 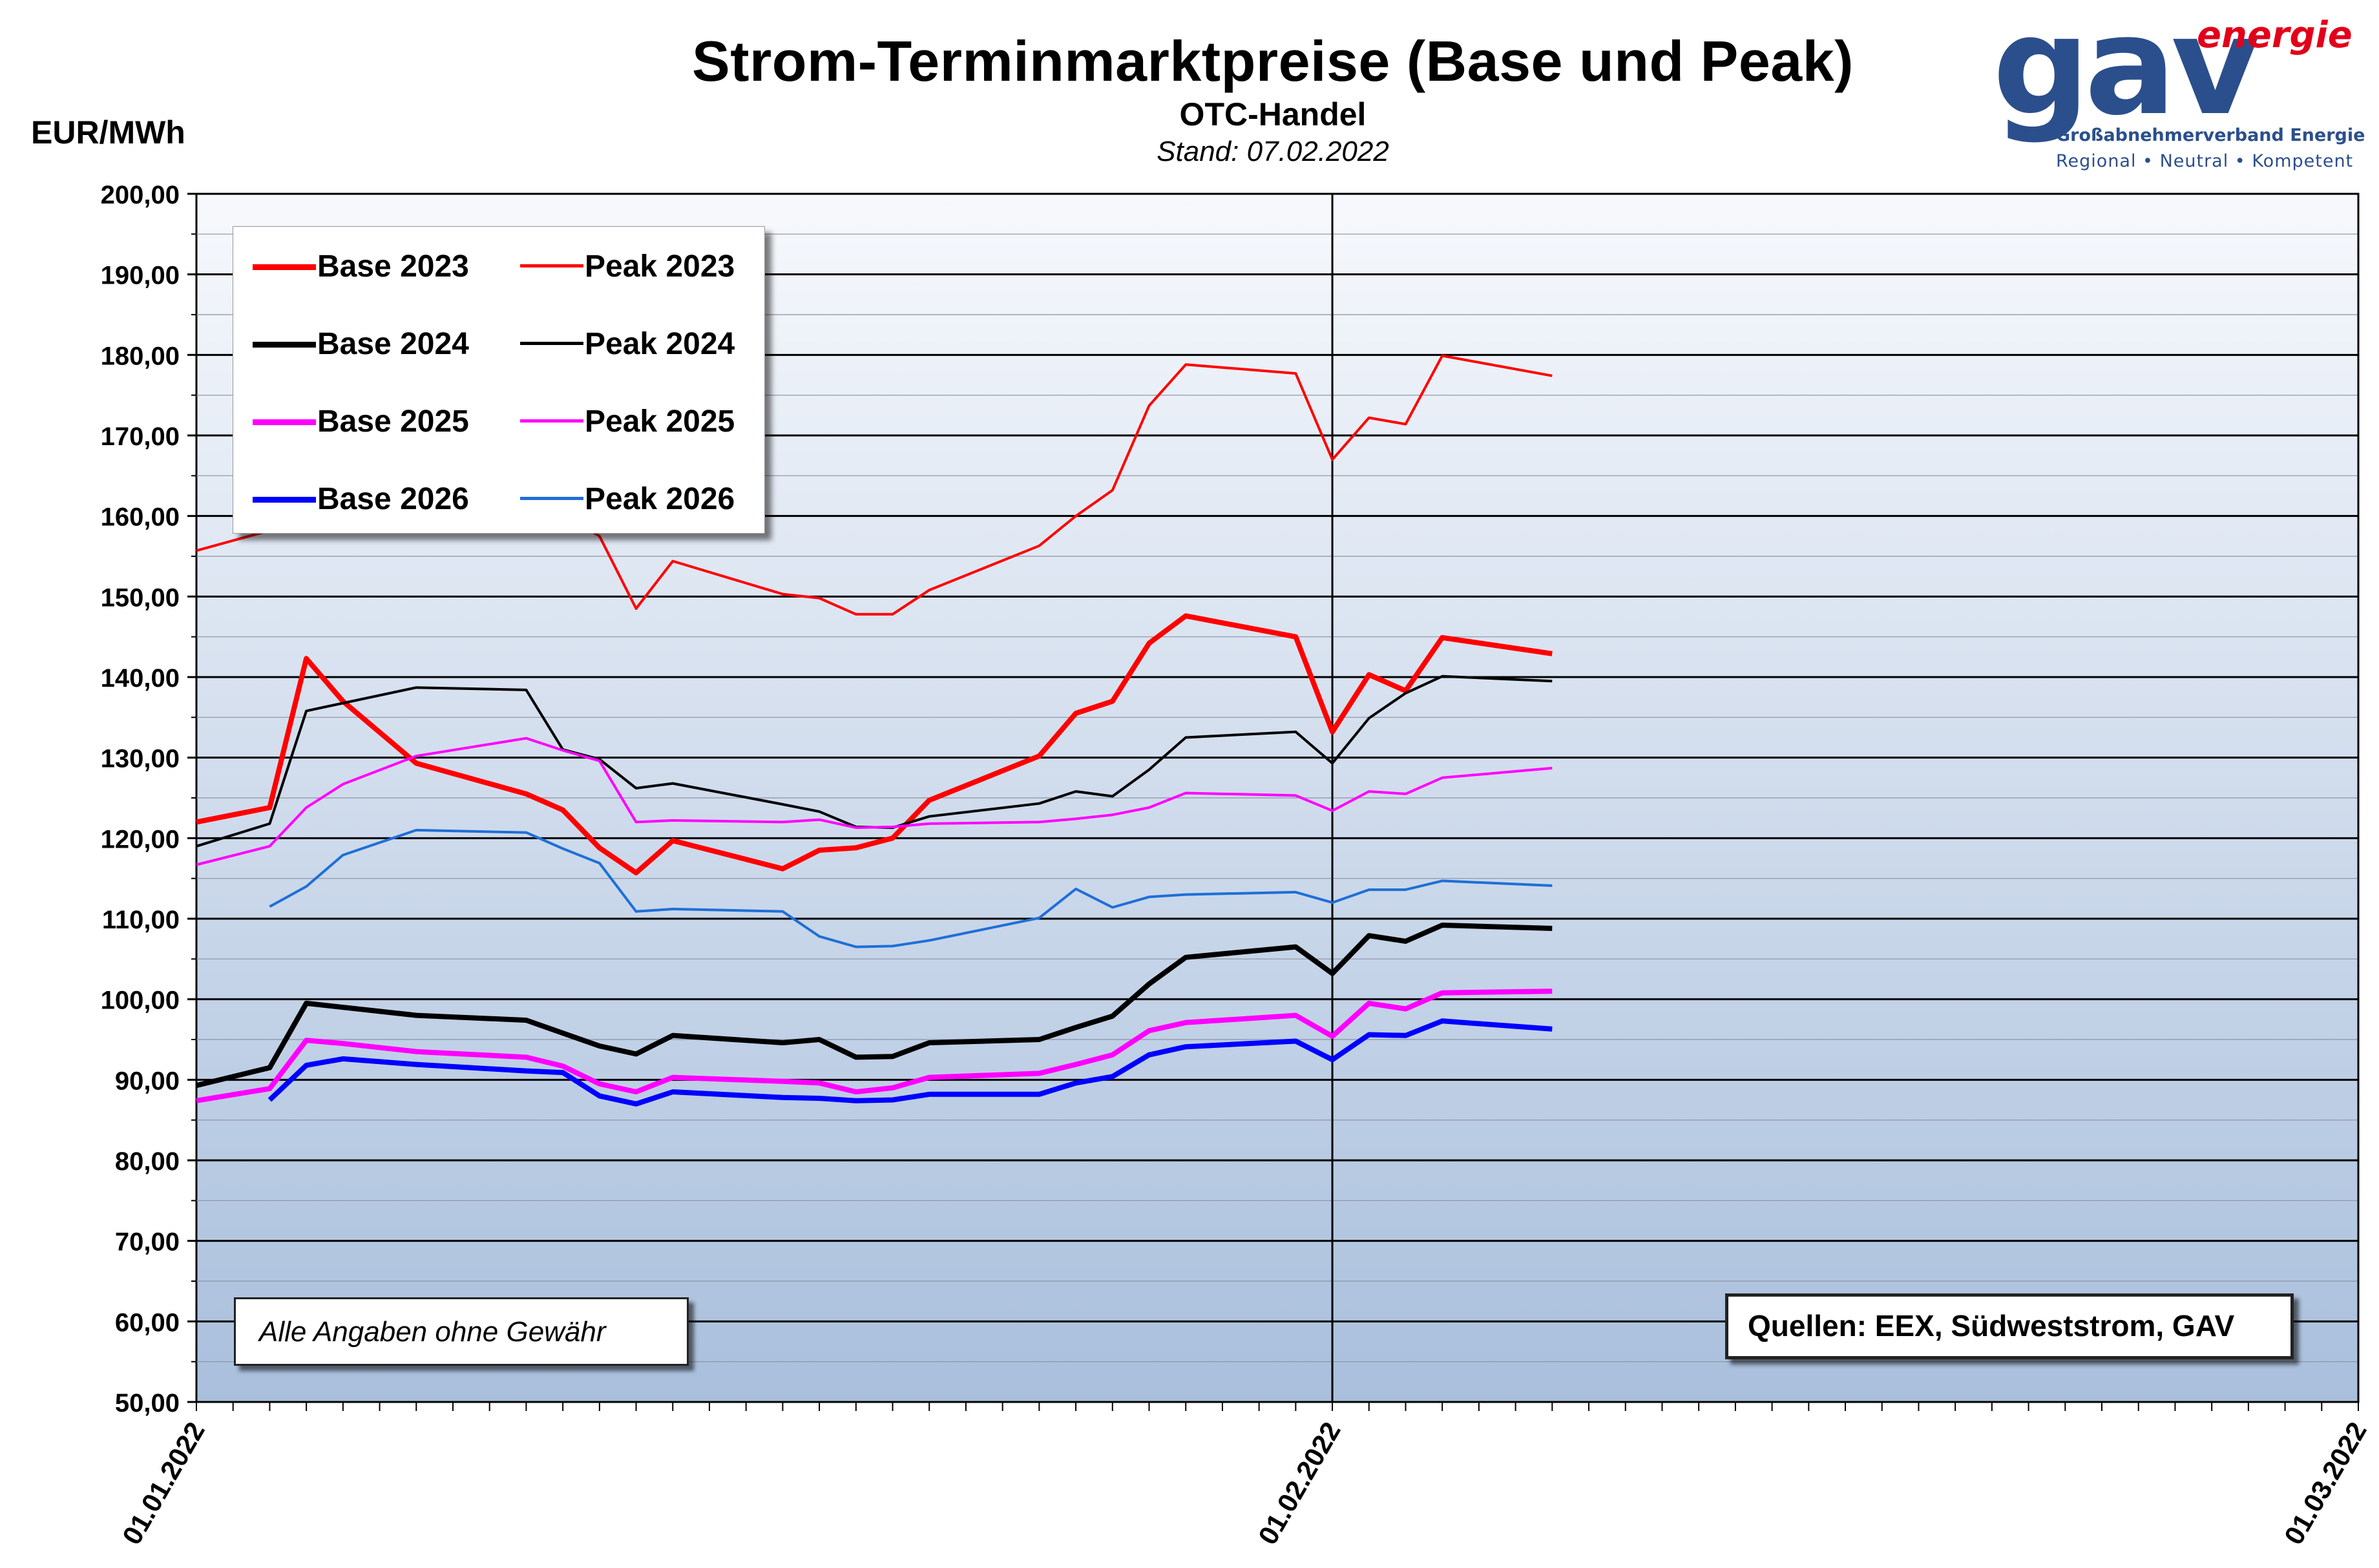 I want to click on legend-label: Base 2024, so click(x=393, y=344).